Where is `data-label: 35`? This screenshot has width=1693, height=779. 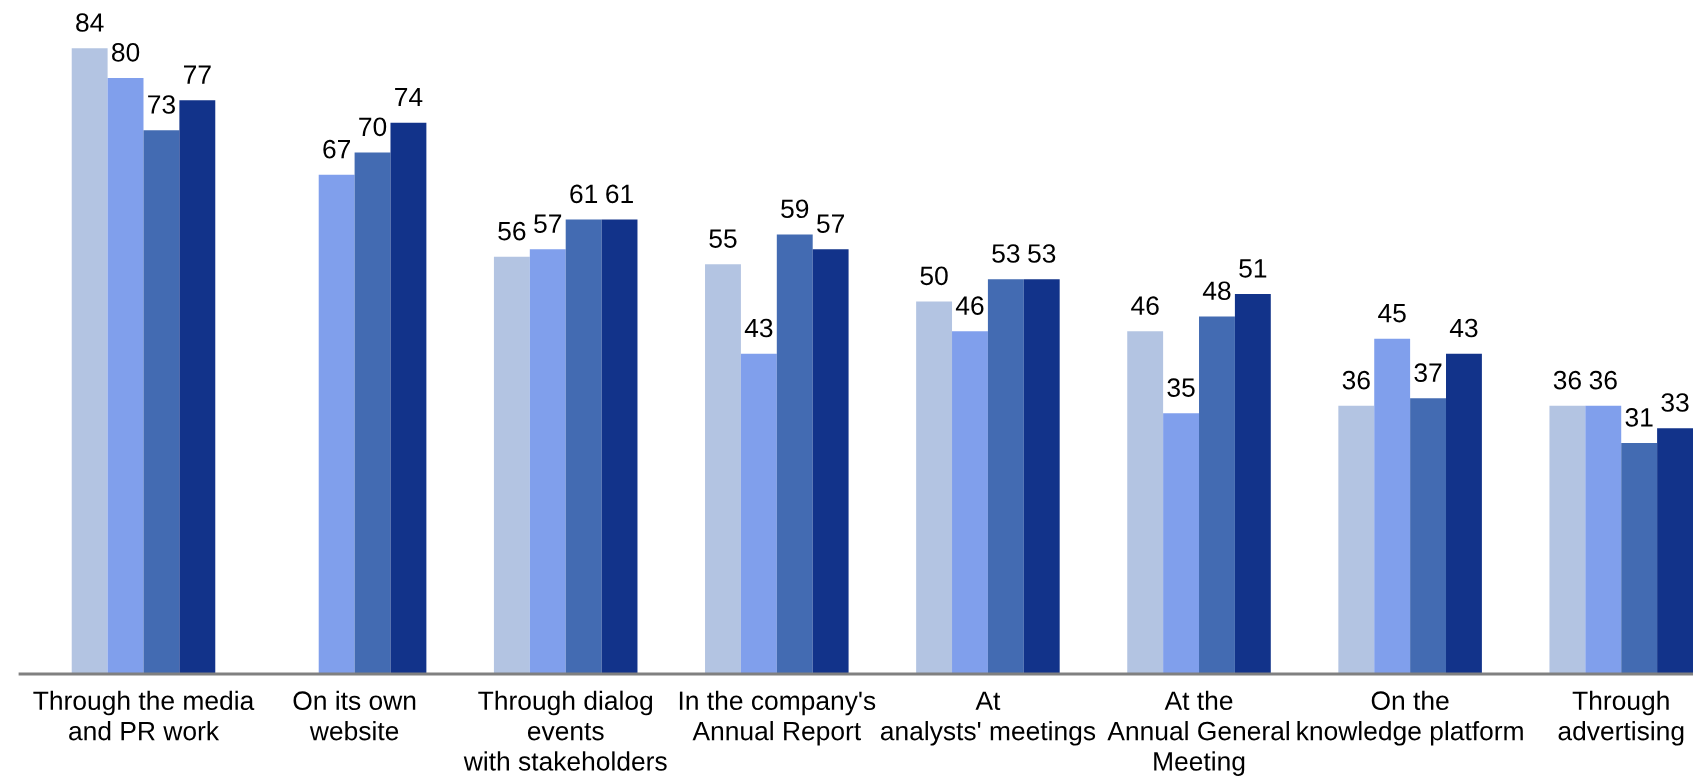 data-label: 35 is located at coordinates (1181, 387).